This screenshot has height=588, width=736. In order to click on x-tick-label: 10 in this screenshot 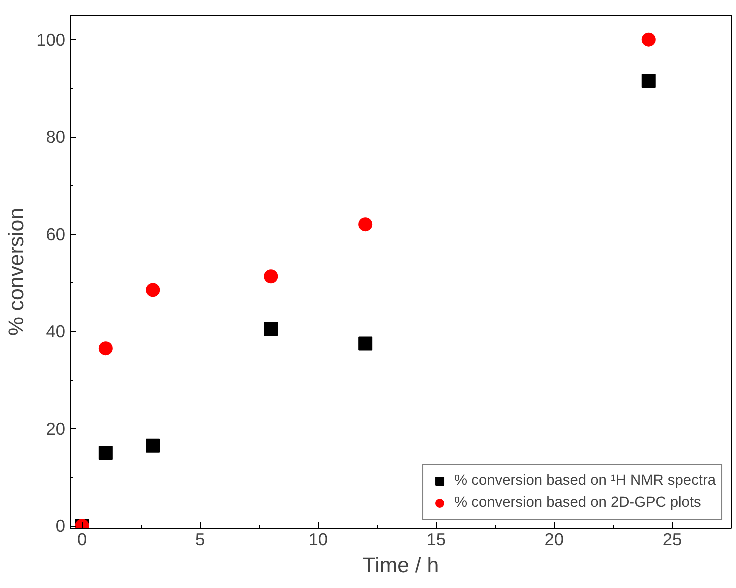, I will do `click(318, 540)`.